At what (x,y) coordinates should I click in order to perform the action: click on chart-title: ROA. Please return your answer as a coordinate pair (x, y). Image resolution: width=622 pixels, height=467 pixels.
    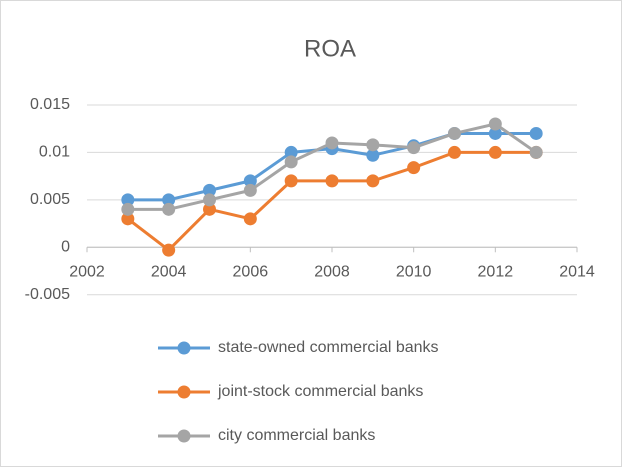
    Looking at the image, I should click on (330, 48).